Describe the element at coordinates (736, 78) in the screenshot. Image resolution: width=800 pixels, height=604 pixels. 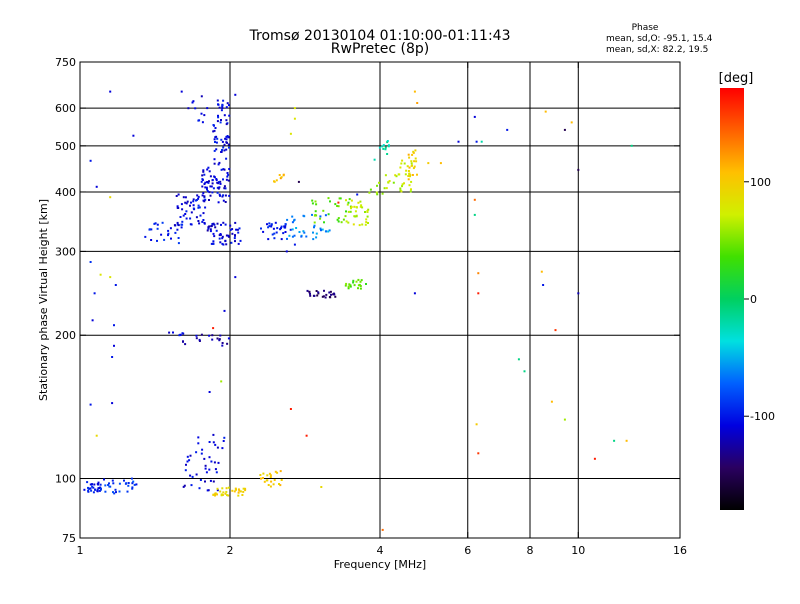
I see `colorbar-label: [deg]` at that location.